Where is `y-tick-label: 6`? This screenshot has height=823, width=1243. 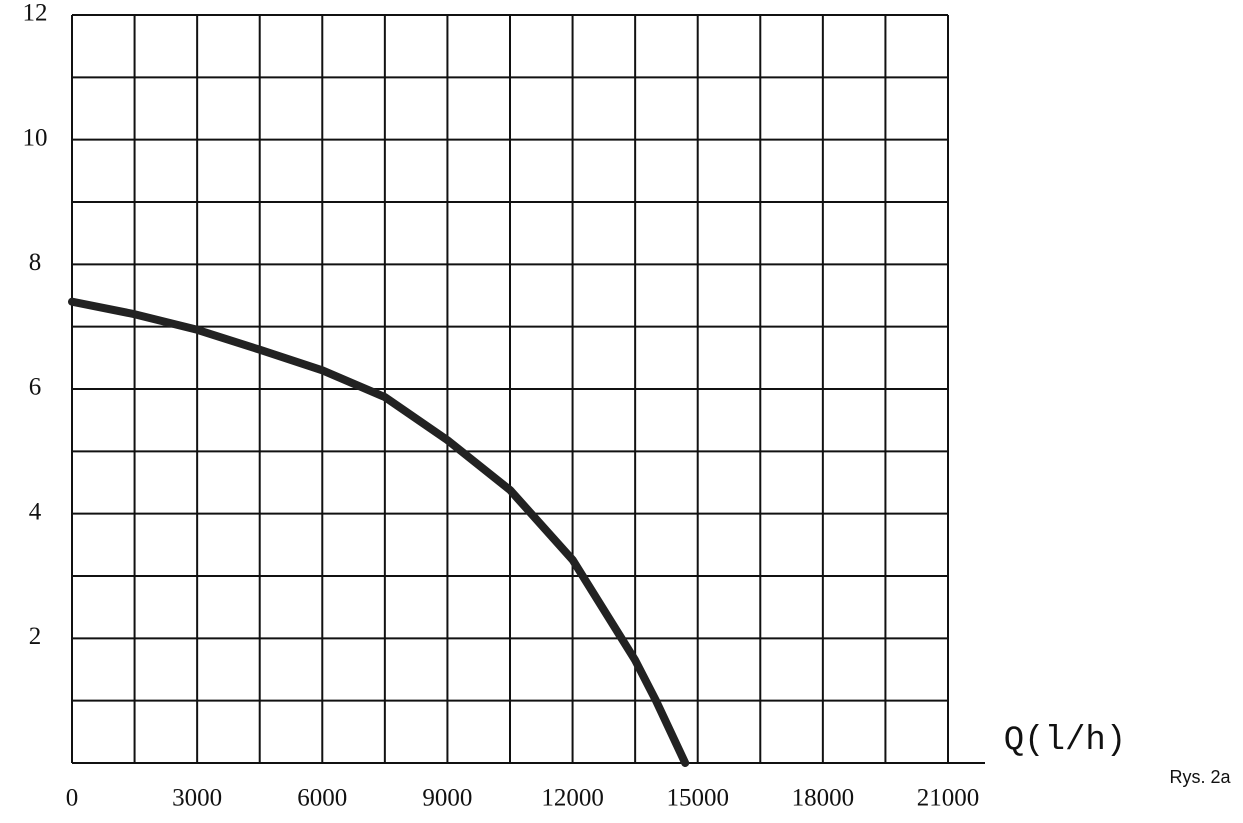
y-tick-label: 6 is located at coordinates (35, 387).